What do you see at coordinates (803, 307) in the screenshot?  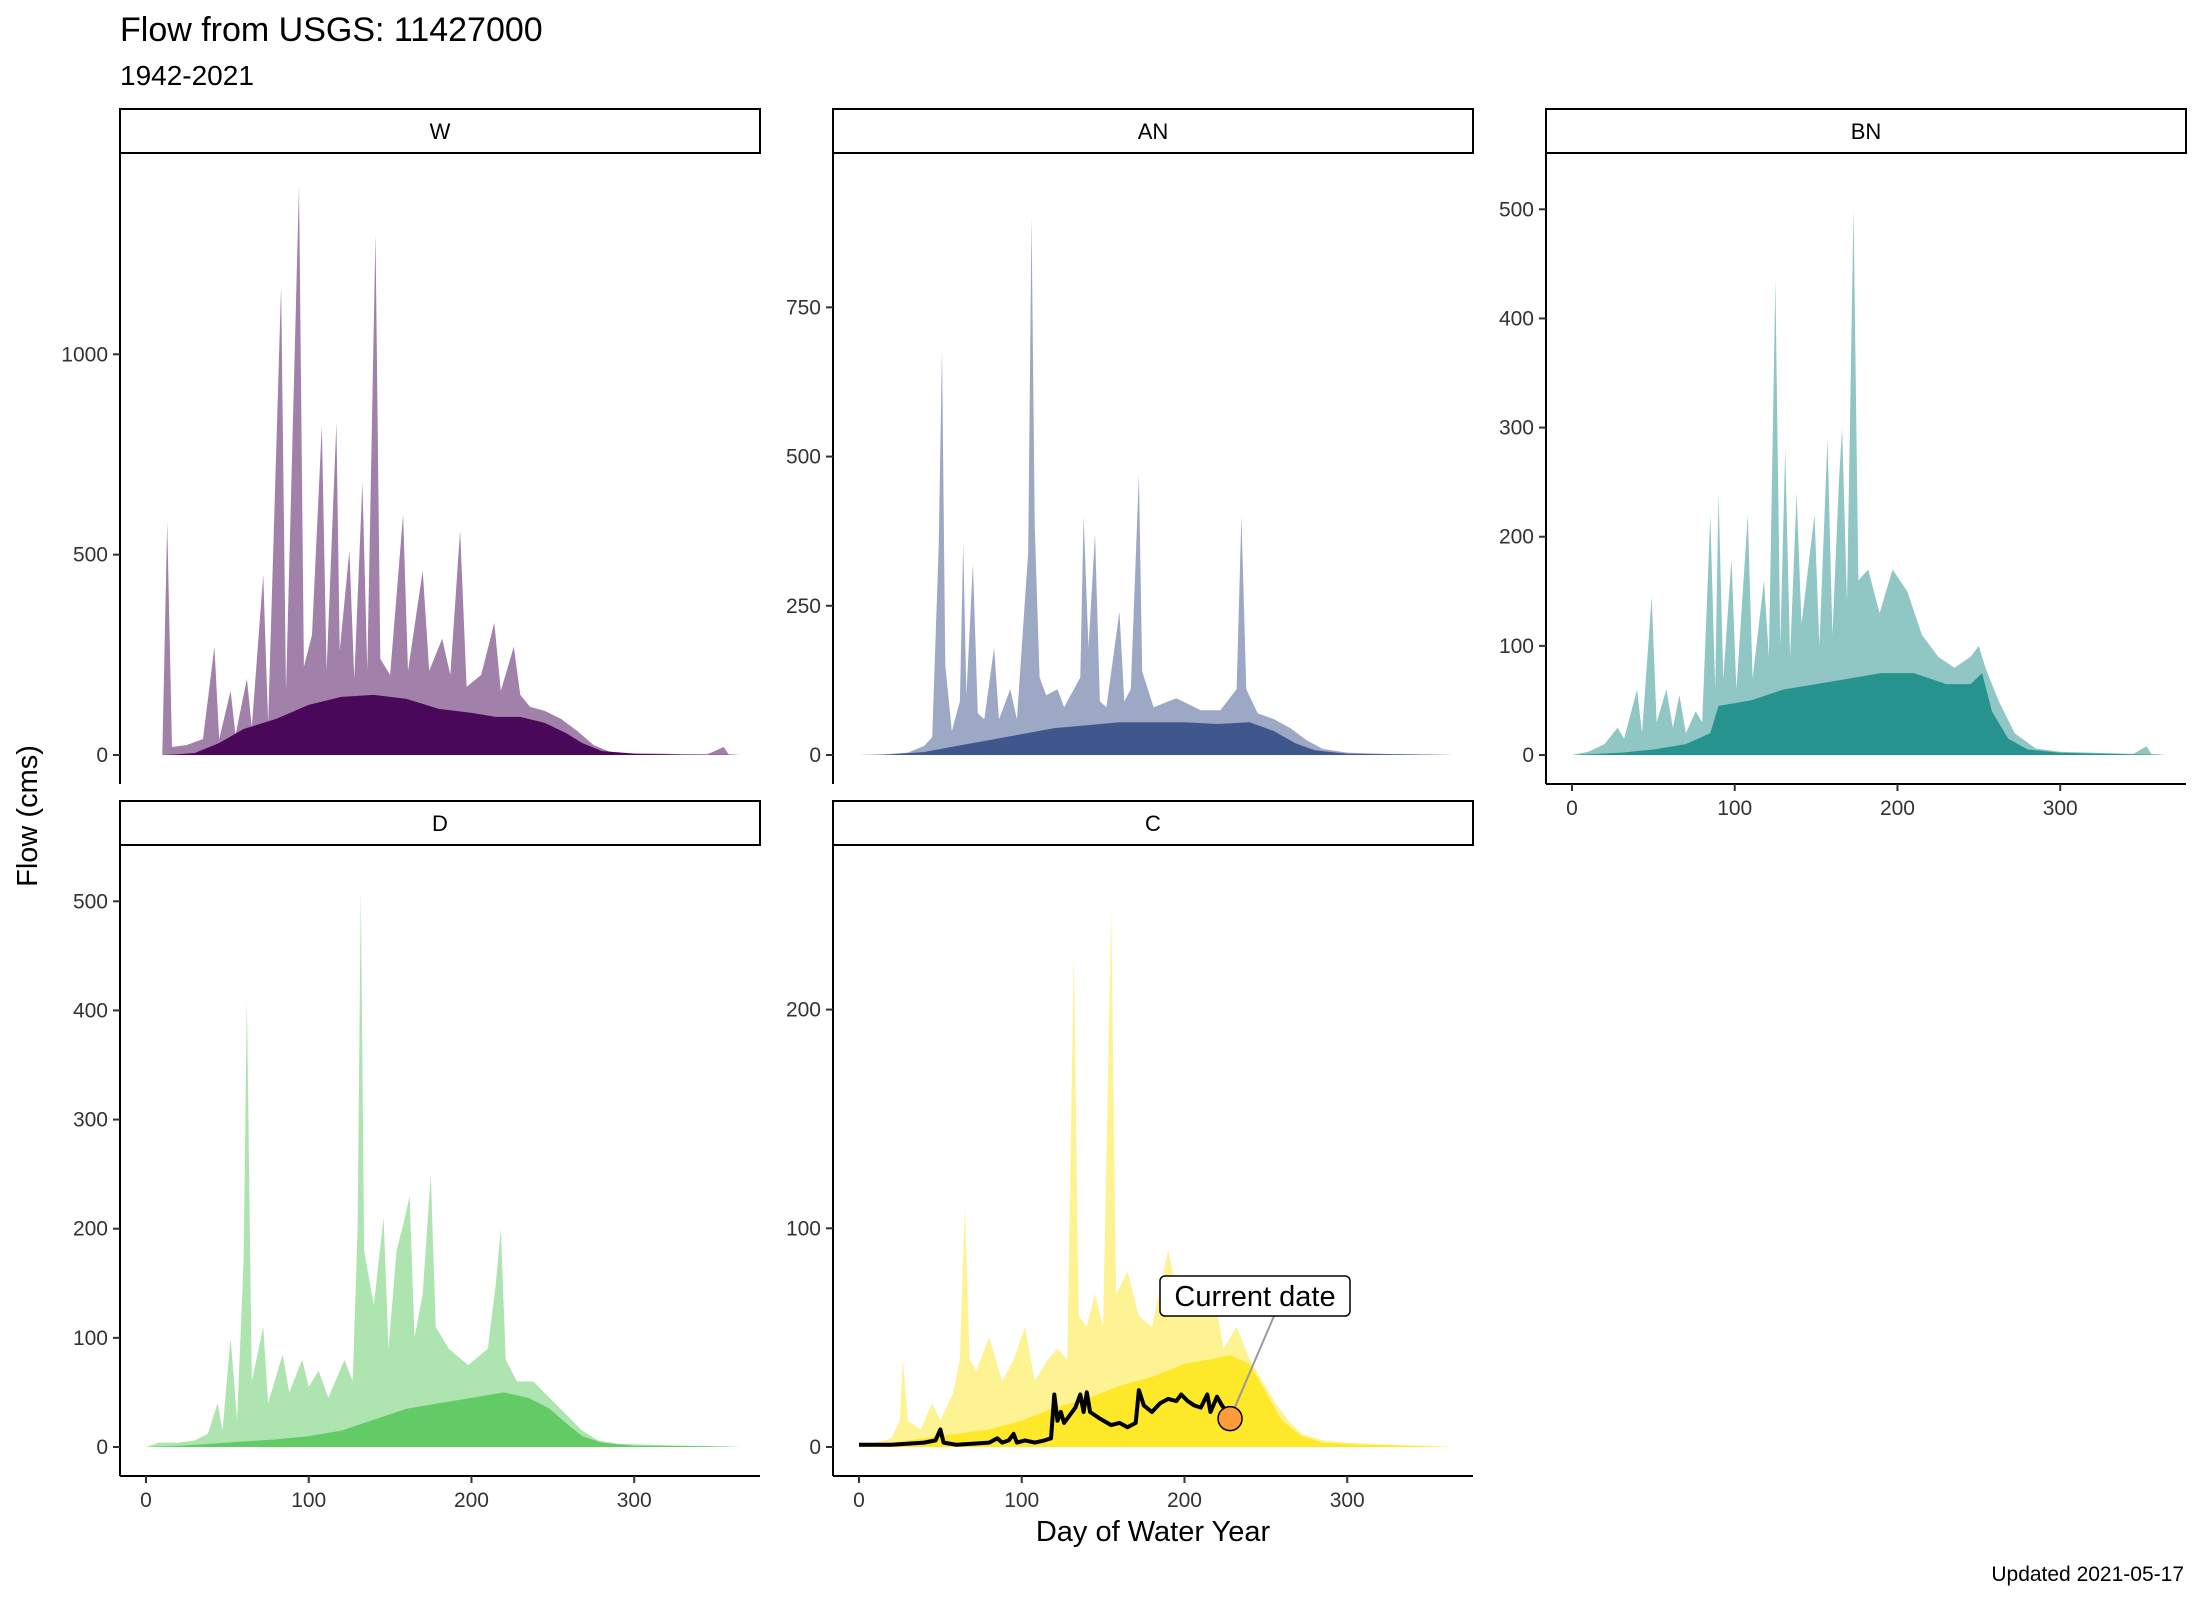 I see `y-tick-label-an: 750` at bounding box center [803, 307].